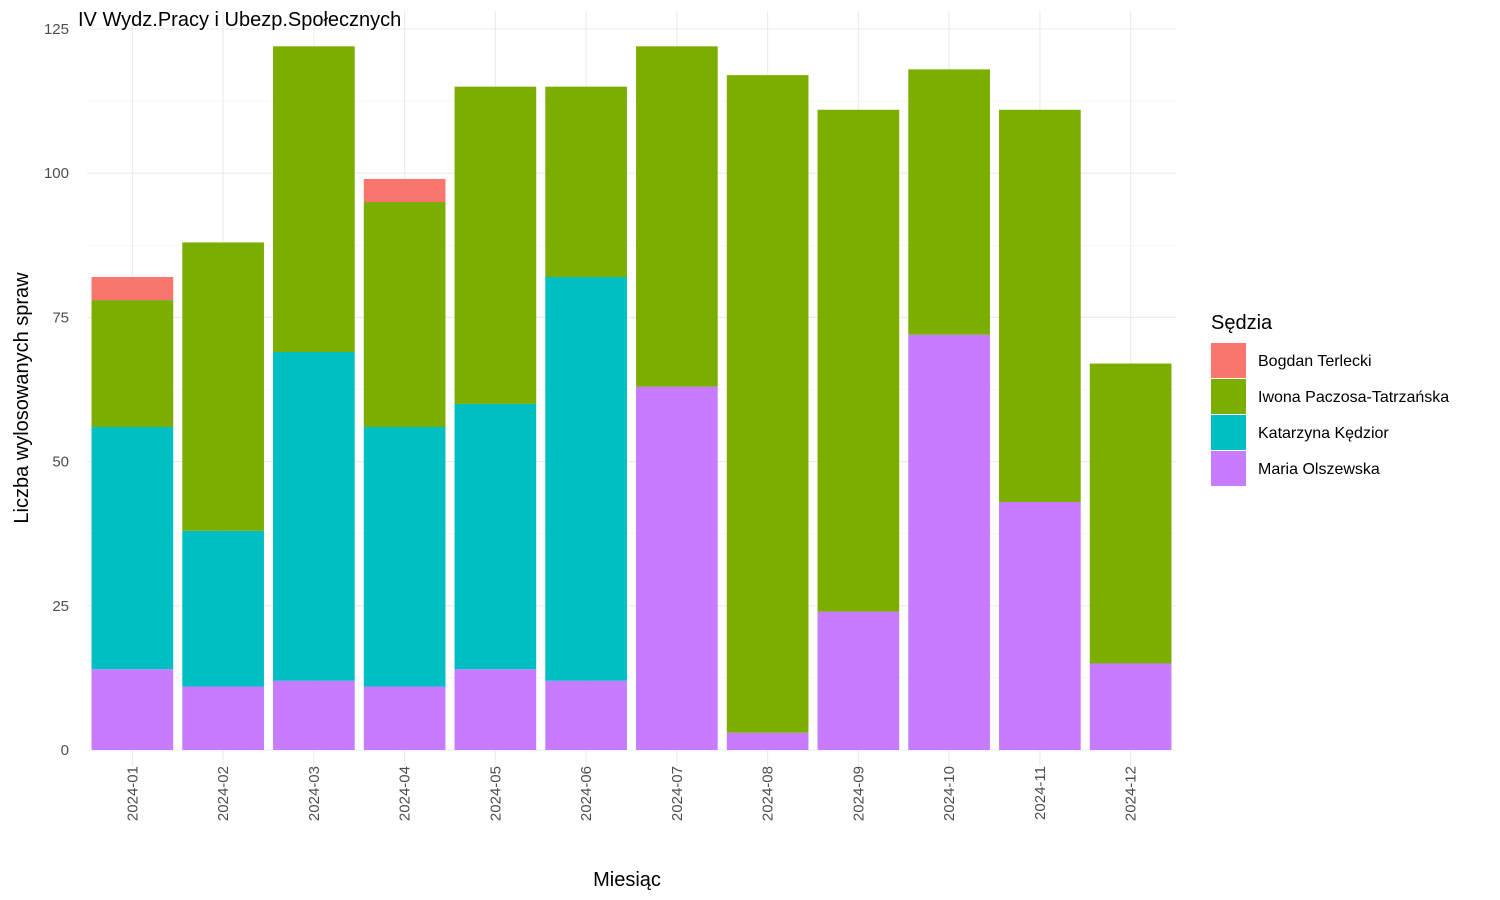 This screenshot has width=1500, height=900. I want to click on bar-segment-2024-04-bogdan-terlecki, so click(404, 190).